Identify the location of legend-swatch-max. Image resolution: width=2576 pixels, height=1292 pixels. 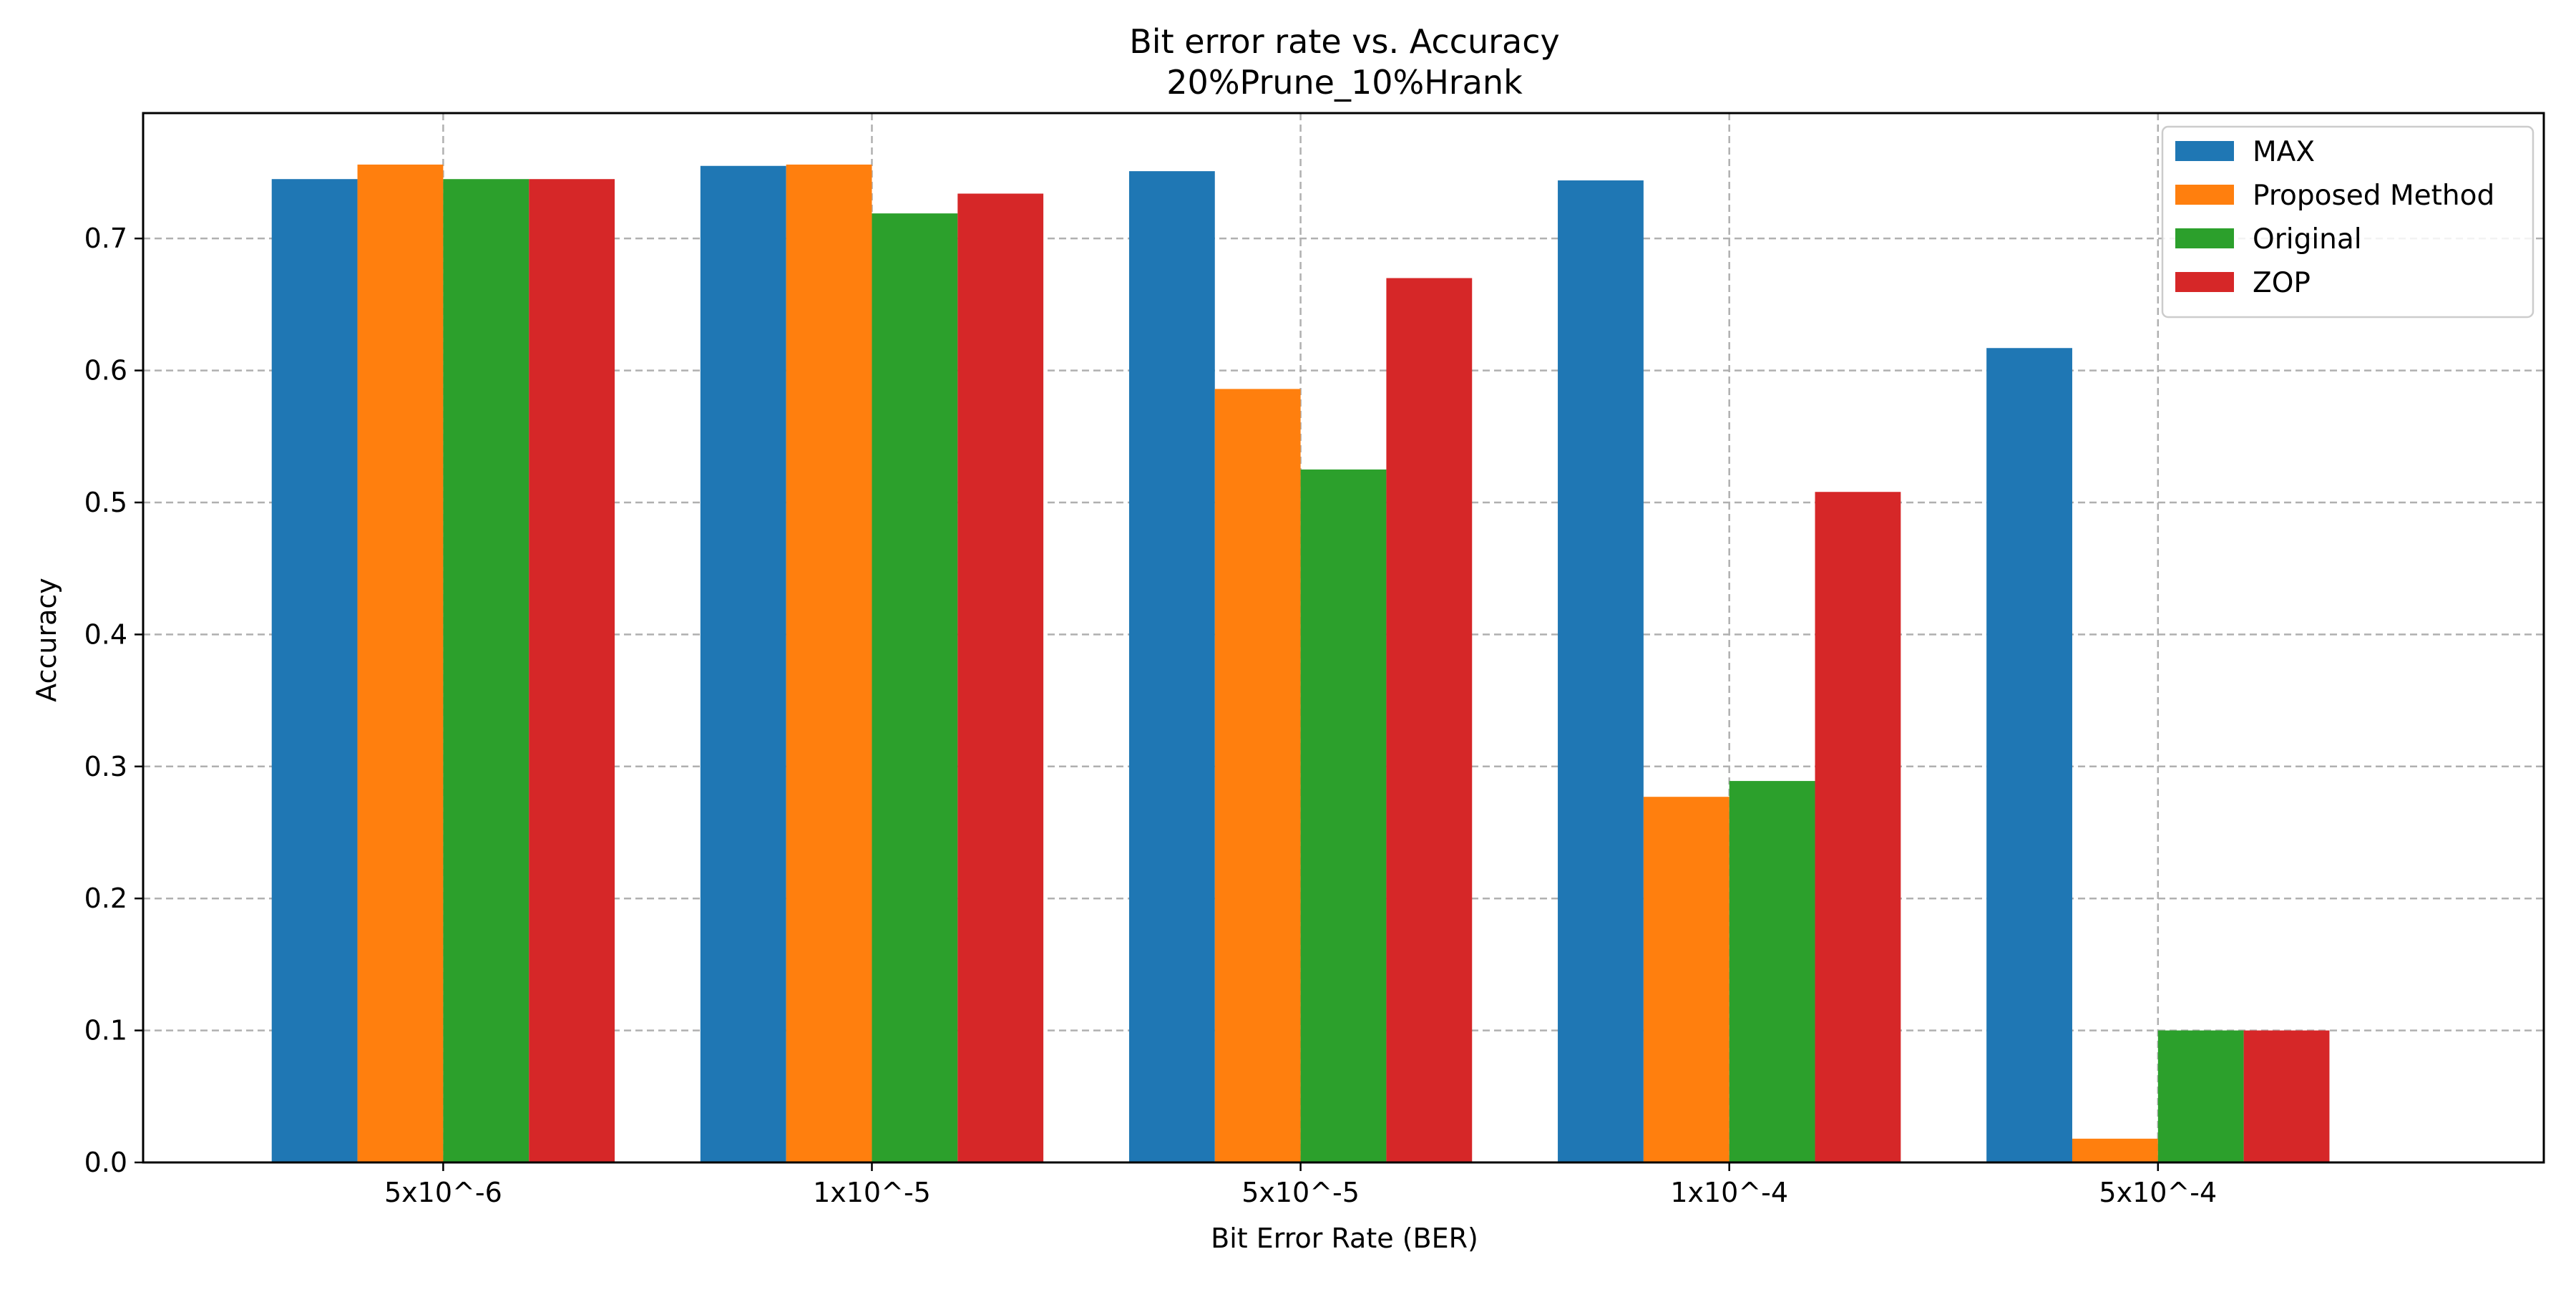
(2204, 151).